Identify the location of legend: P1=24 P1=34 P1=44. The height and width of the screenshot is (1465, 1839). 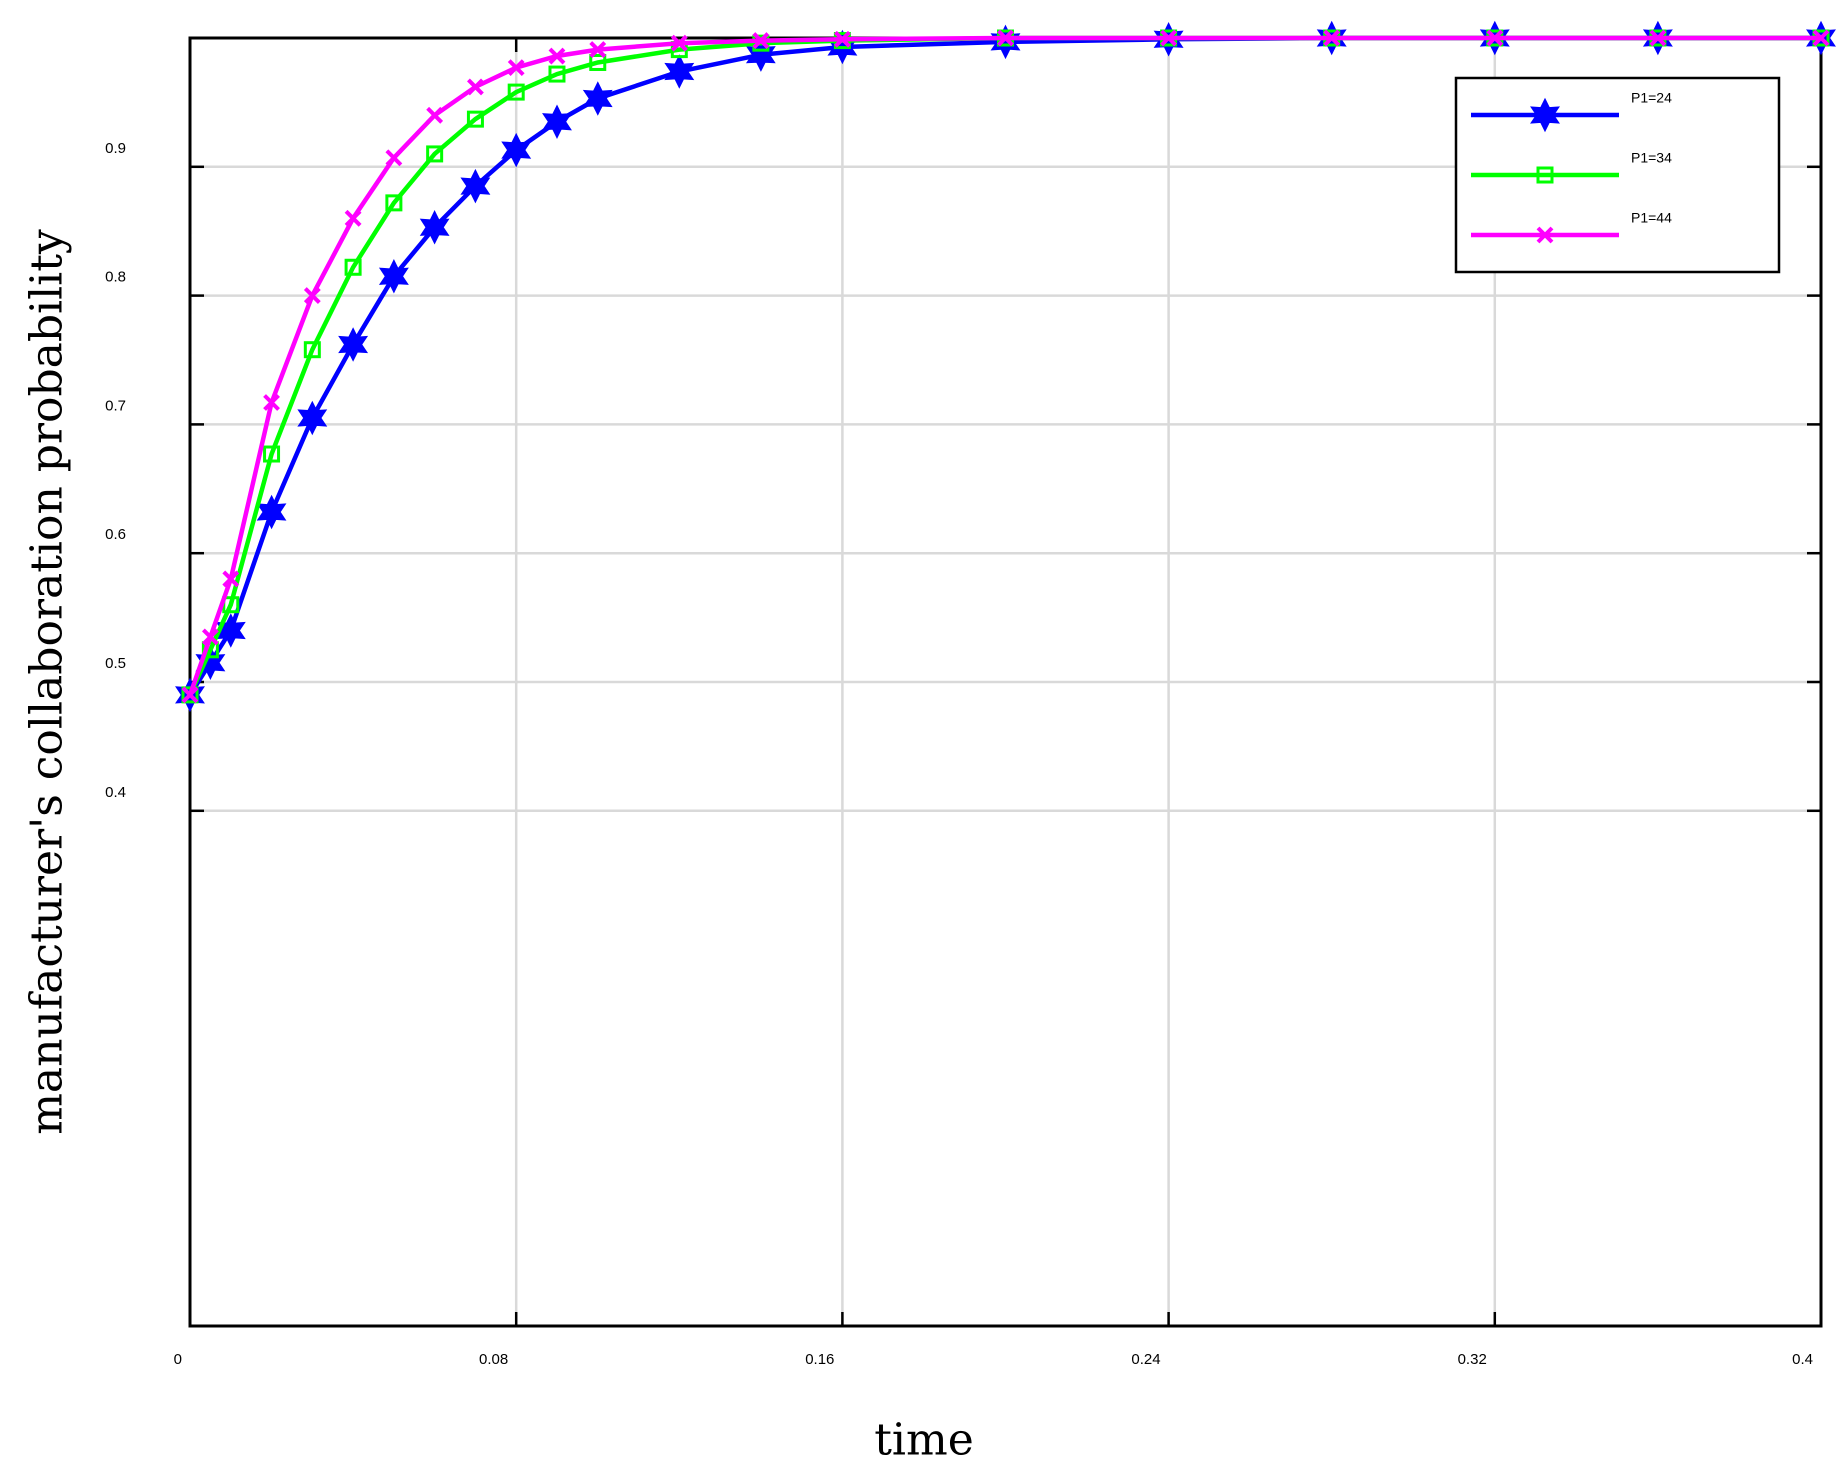
(1617, 175).